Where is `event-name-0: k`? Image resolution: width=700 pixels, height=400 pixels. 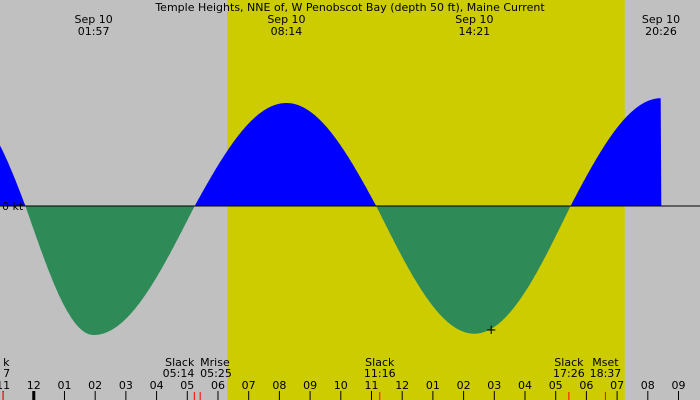 event-name-0: k is located at coordinates (6, 362).